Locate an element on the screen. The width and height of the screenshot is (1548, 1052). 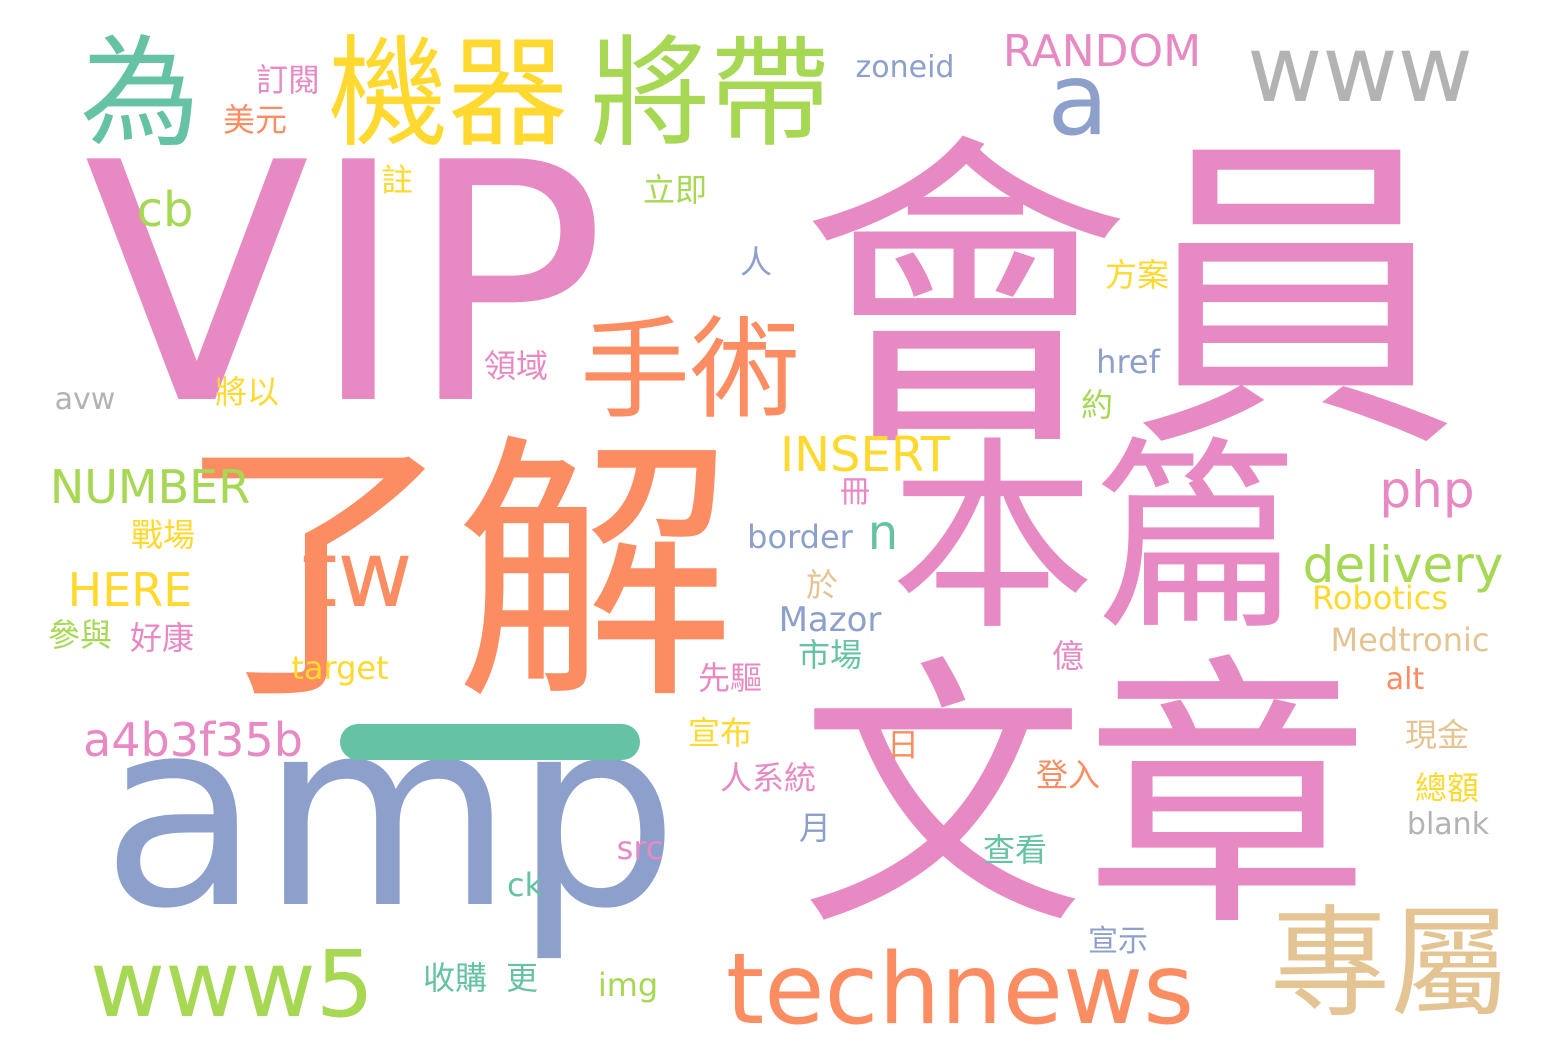
word-xuanbu: 宣布 is located at coordinates (720, 733).